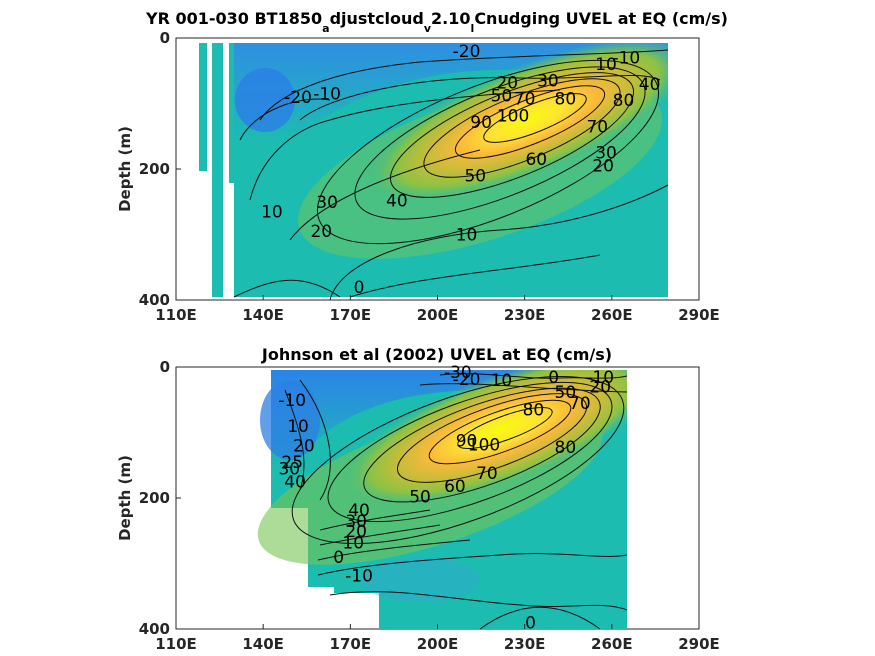  What do you see at coordinates (176, 315) in the screenshot?
I see `top-x-tick-label: 110E` at bounding box center [176, 315].